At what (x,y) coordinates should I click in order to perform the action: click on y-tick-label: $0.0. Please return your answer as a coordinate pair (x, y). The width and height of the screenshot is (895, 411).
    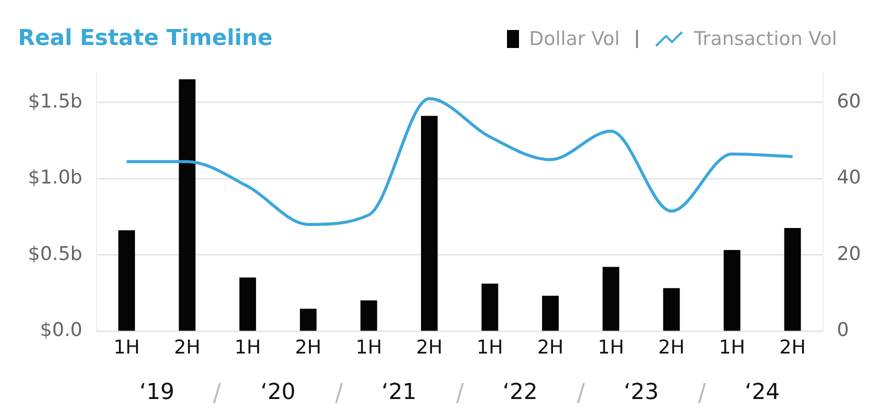
    Looking at the image, I should click on (61, 330).